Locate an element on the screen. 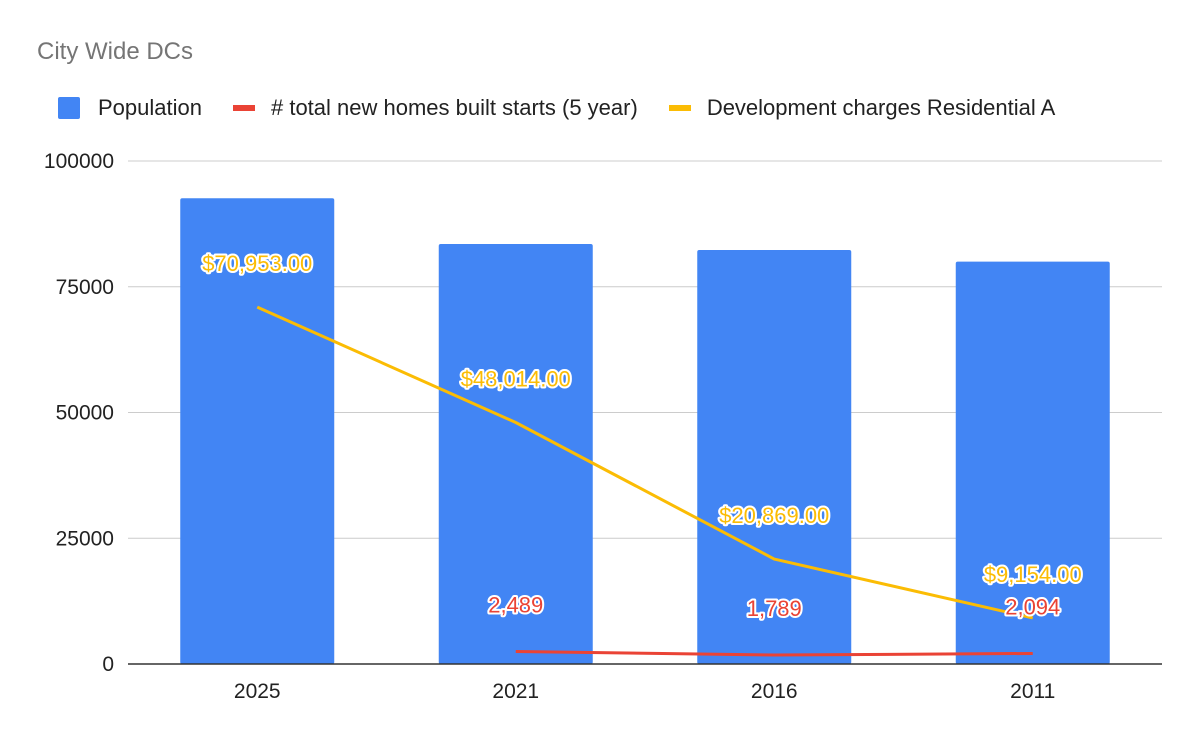 The width and height of the screenshot is (1200, 742). legend-swatch-development-charges is located at coordinates (679, 108).